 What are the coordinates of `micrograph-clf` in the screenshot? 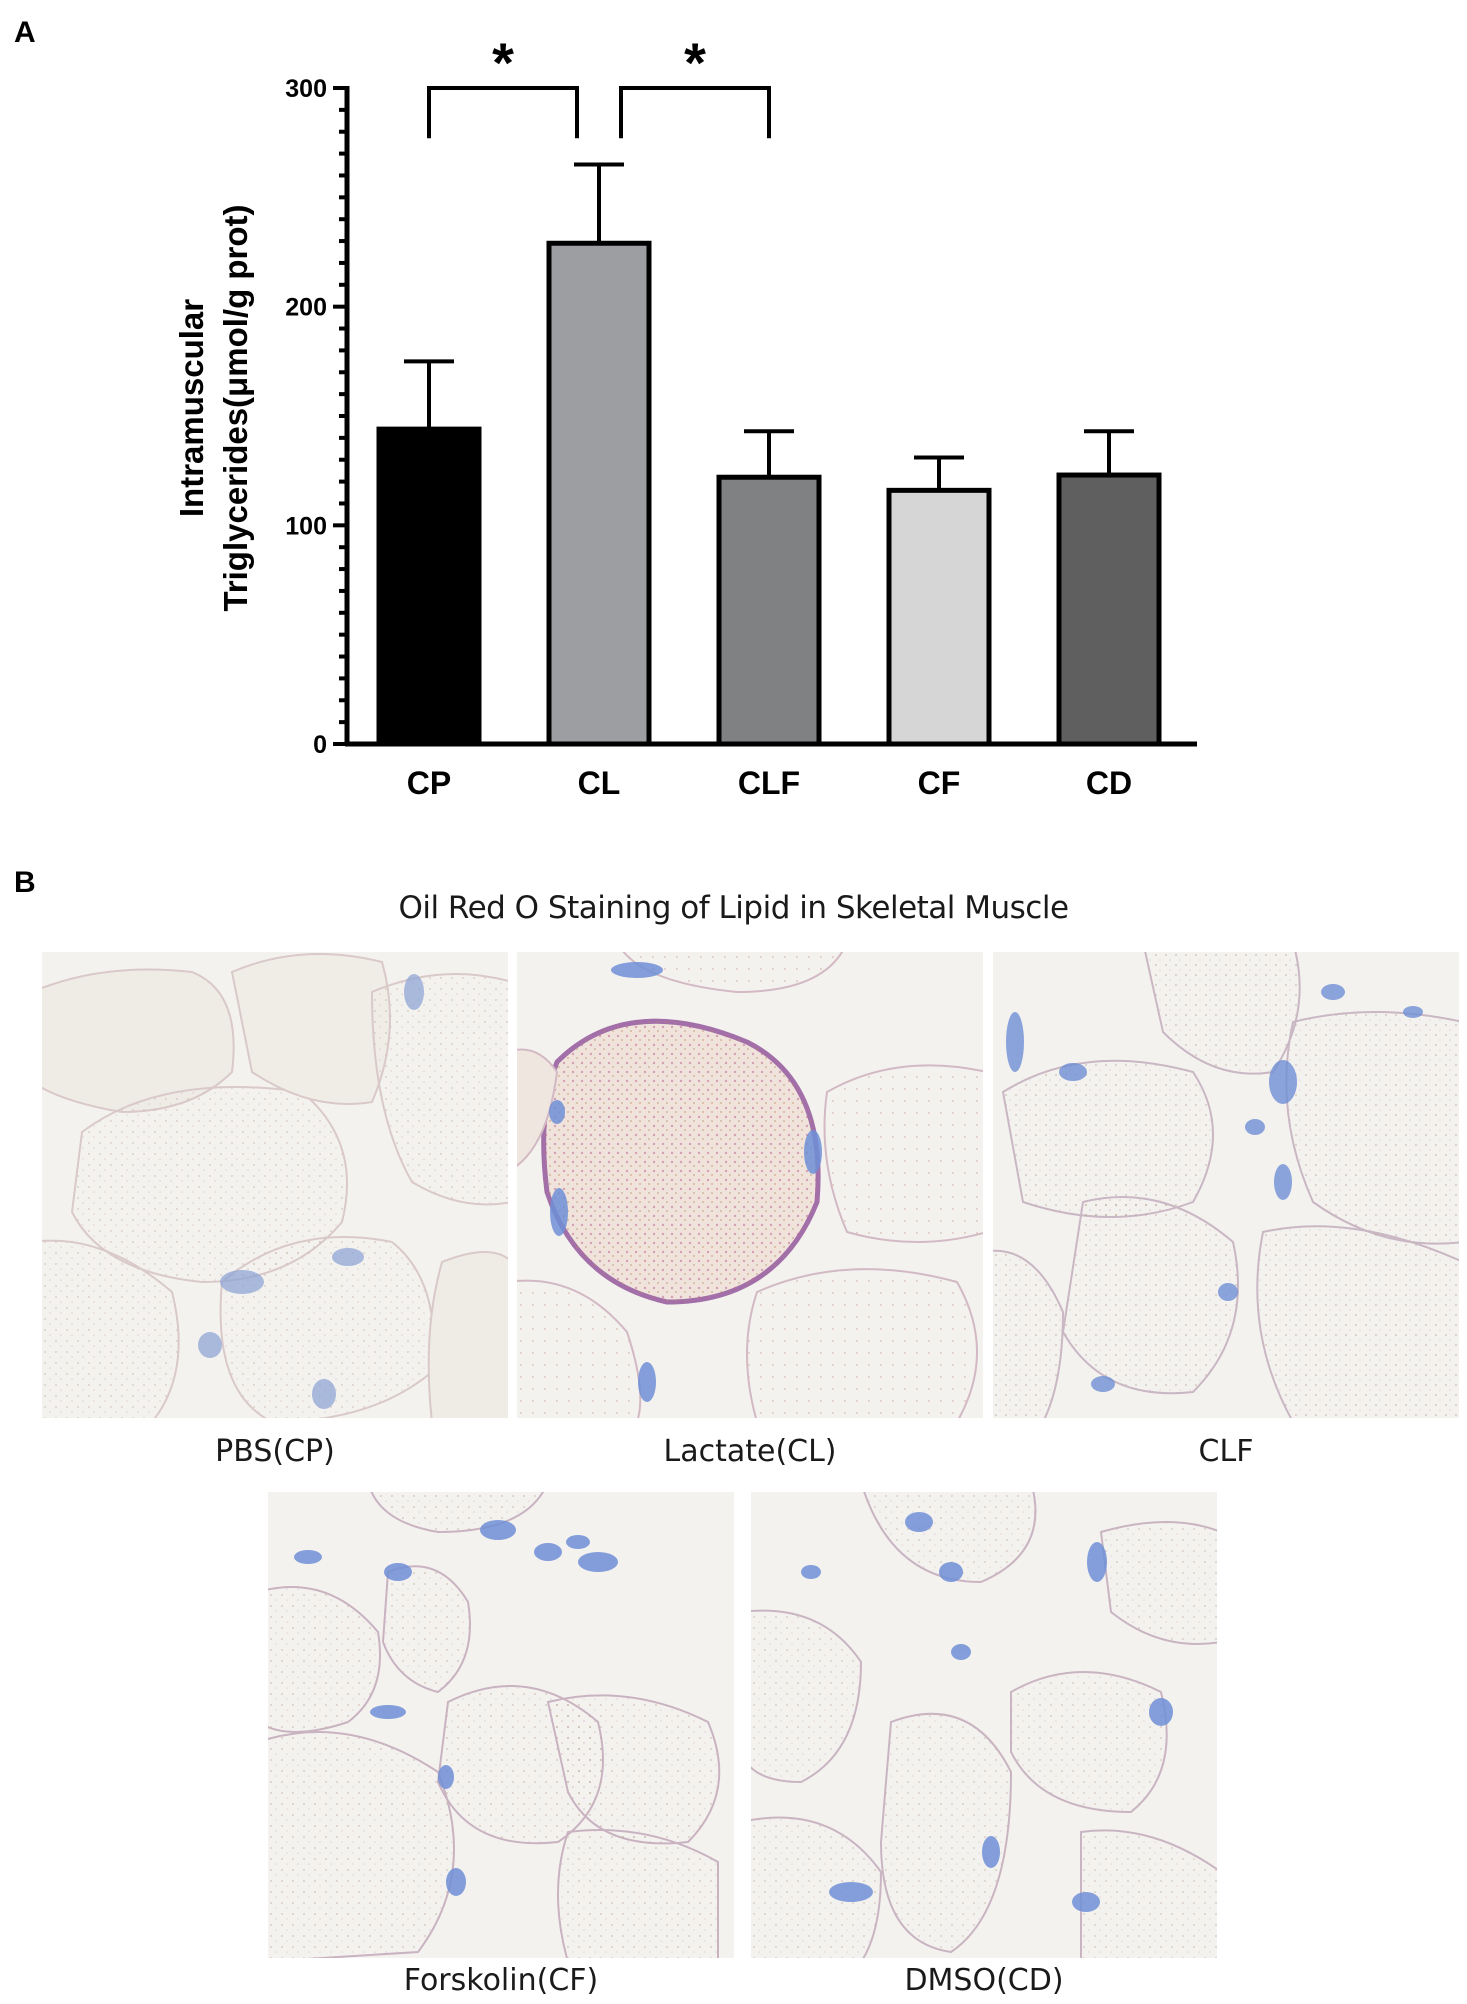 It's located at (1226, 1185).